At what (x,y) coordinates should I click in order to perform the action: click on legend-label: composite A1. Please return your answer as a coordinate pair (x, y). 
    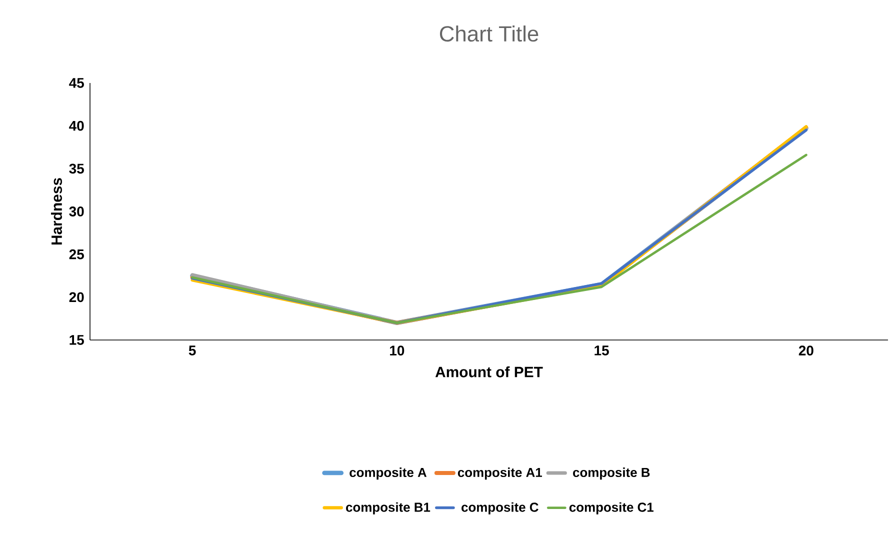
    Looking at the image, I should click on (500, 474).